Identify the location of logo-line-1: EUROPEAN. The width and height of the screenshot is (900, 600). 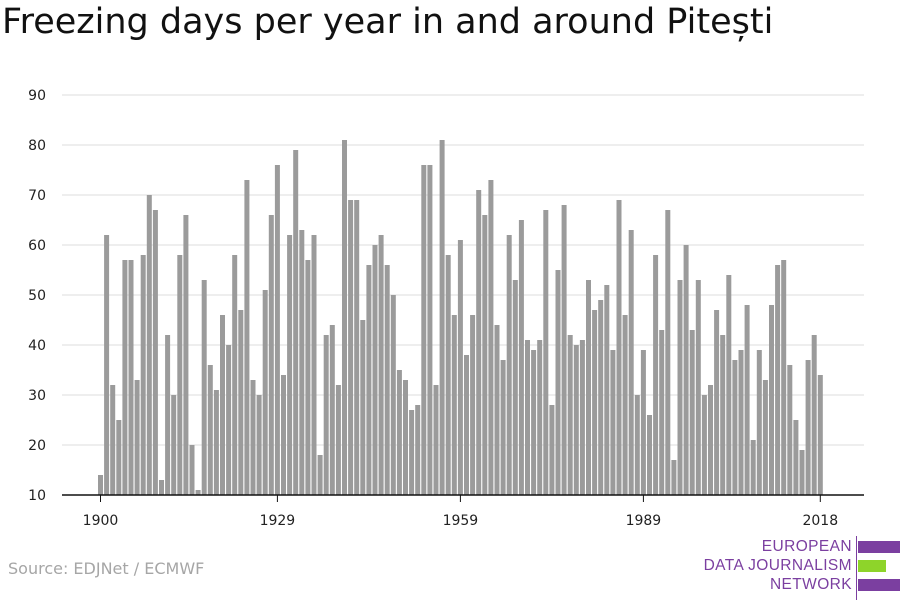
(806, 546).